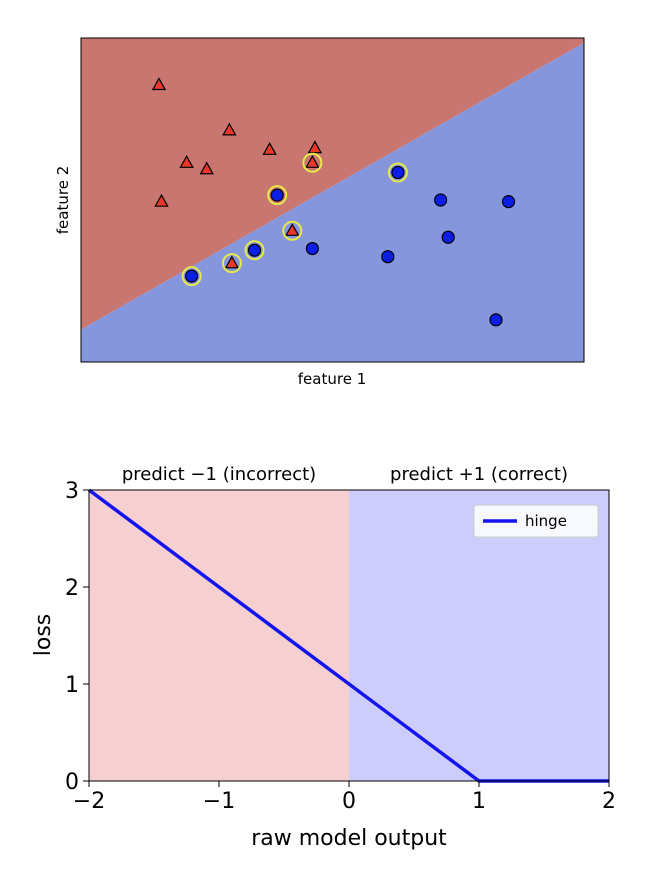  What do you see at coordinates (349, 801) in the screenshot?
I see `x-tick-label: 0` at bounding box center [349, 801].